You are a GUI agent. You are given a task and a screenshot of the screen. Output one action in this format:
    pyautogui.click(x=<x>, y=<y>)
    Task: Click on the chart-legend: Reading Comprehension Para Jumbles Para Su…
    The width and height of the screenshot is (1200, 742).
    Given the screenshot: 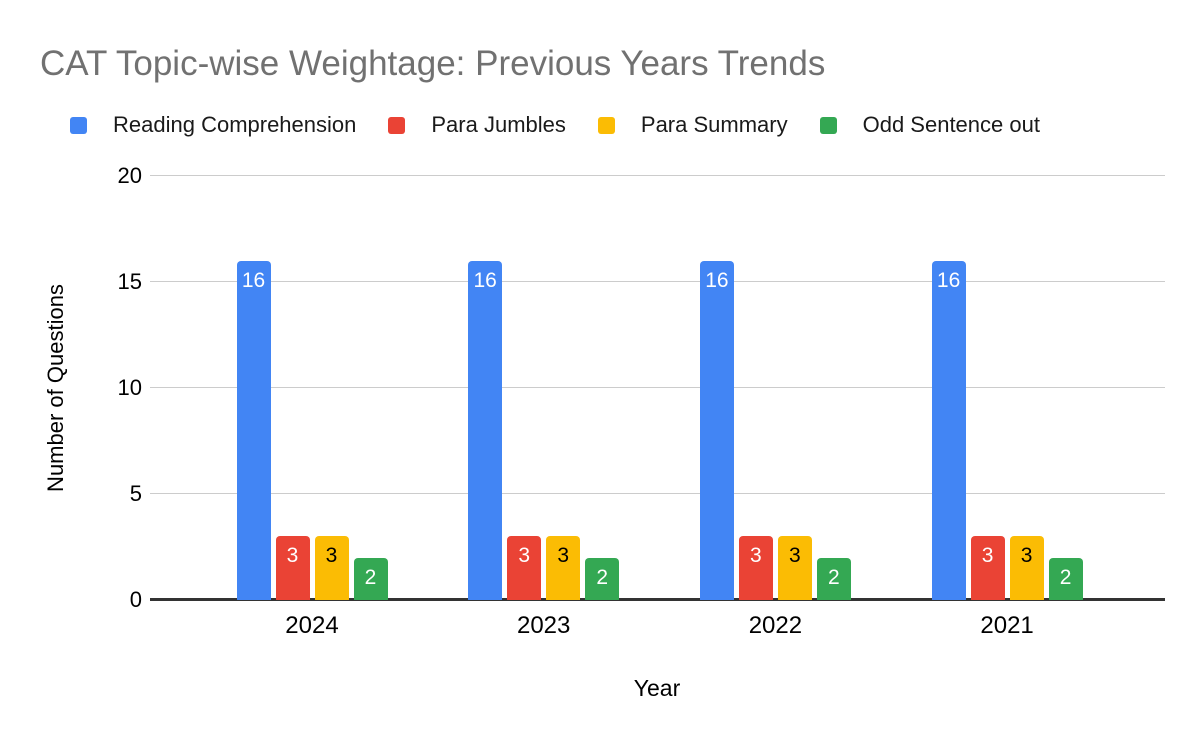 What is the action you would take?
    pyautogui.click(x=555, y=125)
    